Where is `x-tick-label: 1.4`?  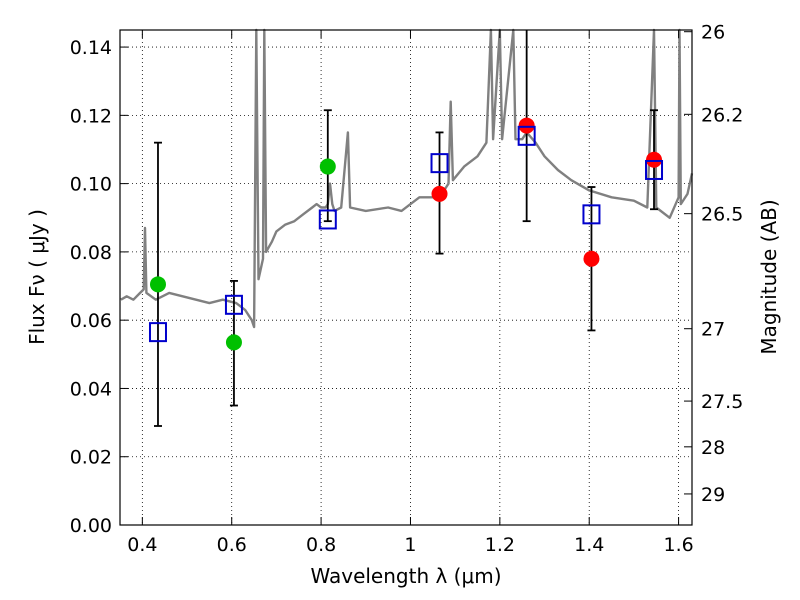 x-tick-label: 1.4 is located at coordinates (589, 545).